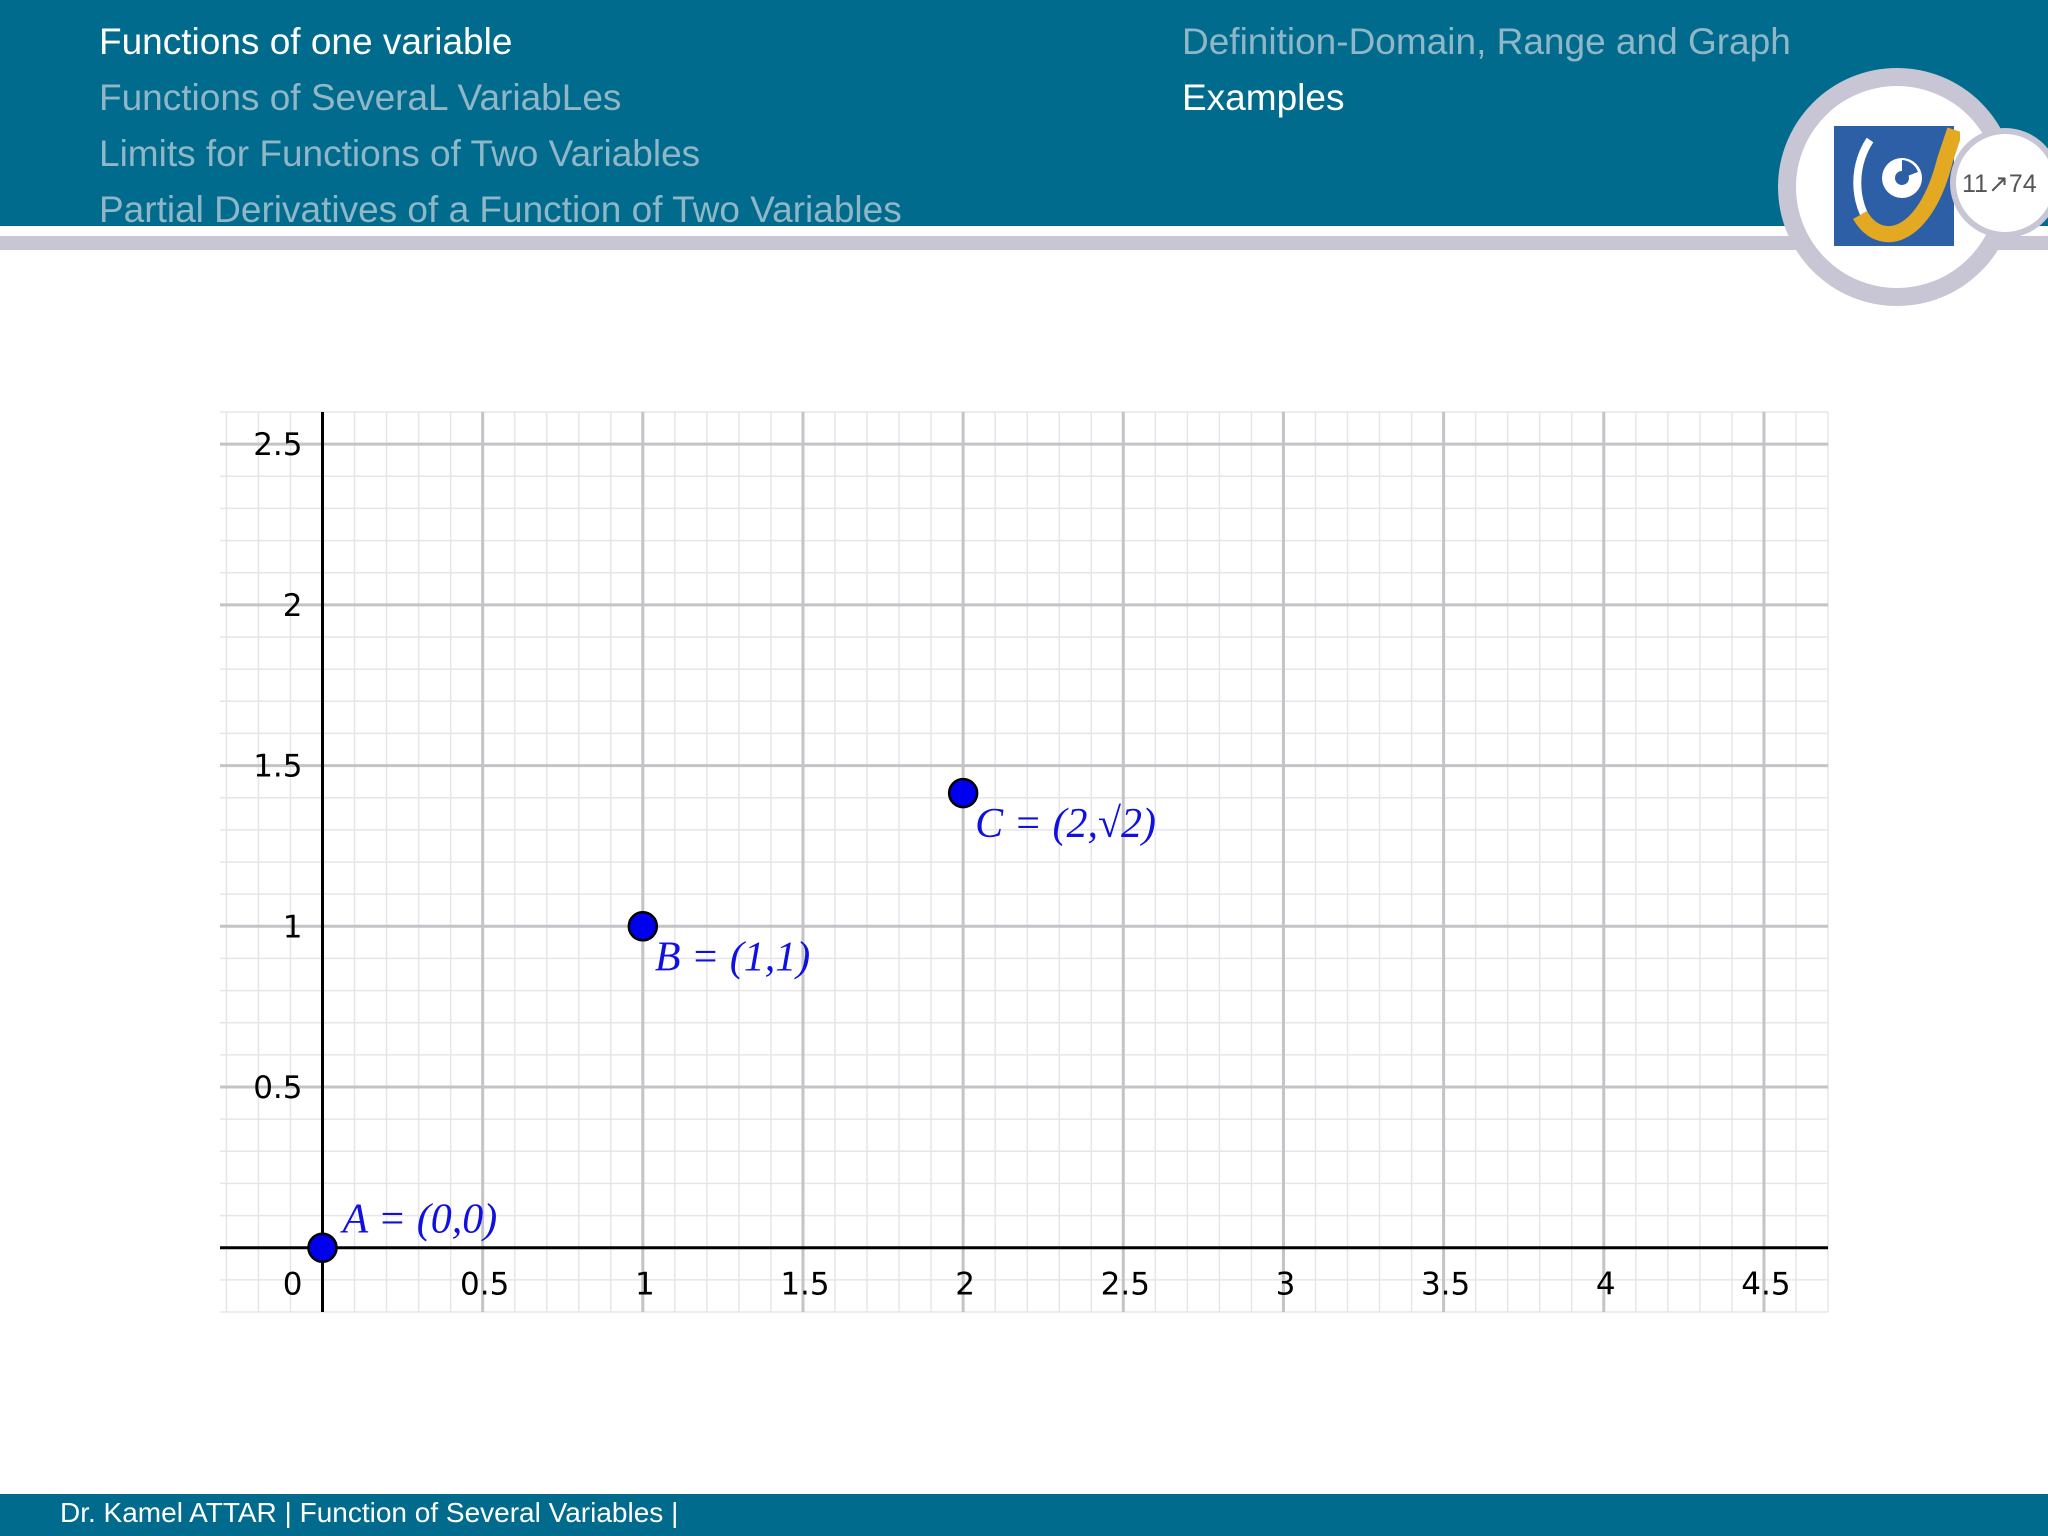  Describe the element at coordinates (731, 1020) in the screenshot. I see `data-points: A = (0,0) B = (1,1) C = (2,√2)` at that location.